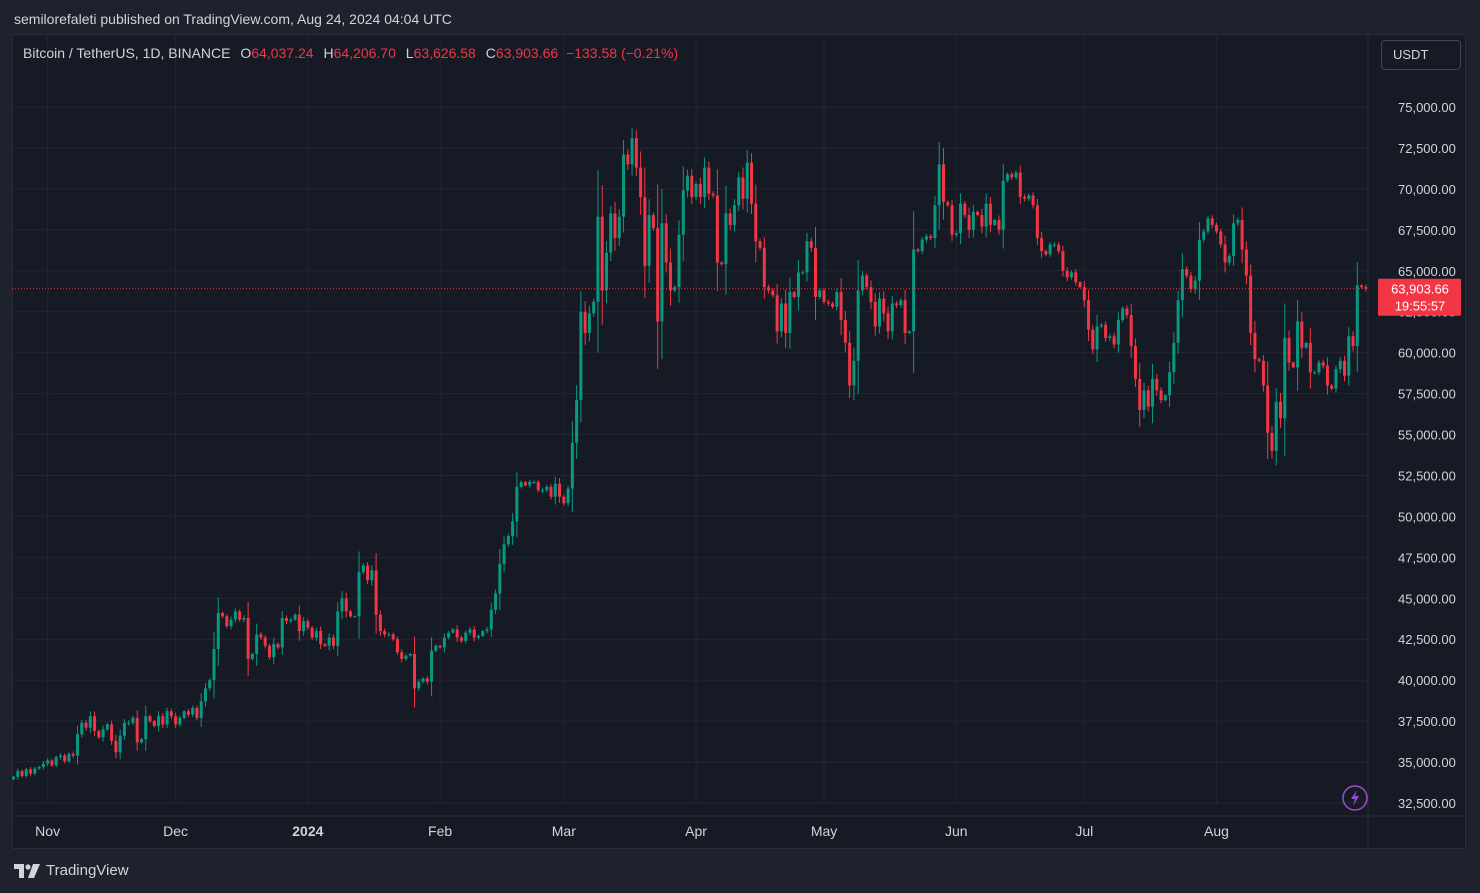 Image resolution: width=1480 pixels, height=893 pixels. Describe the element at coordinates (1427, 557) in the screenshot. I see `y-tick-label: 47,500.00` at that location.